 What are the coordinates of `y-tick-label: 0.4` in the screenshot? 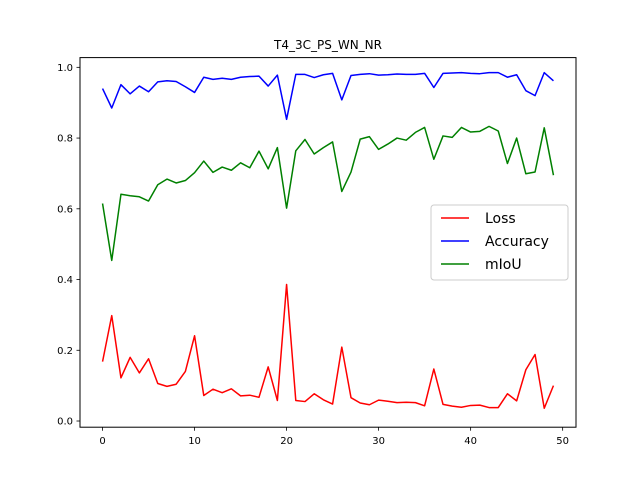 It's located at (65, 280).